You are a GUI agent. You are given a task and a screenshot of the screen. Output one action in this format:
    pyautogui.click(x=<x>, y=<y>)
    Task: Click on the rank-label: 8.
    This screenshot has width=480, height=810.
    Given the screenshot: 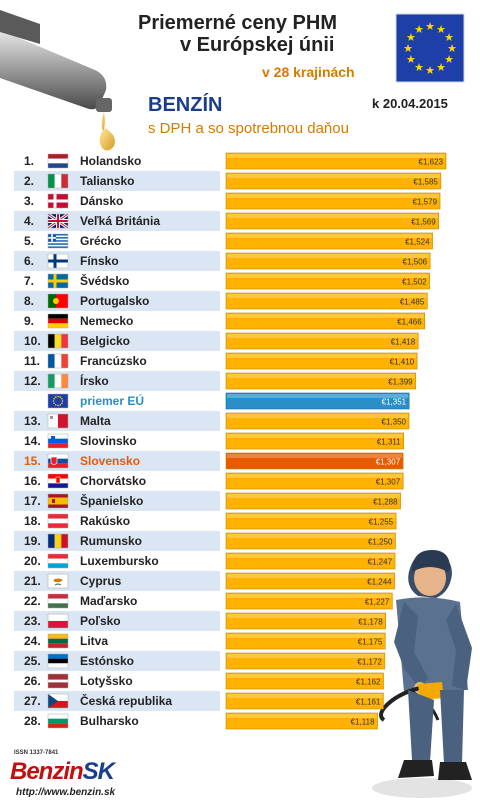 What is the action you would take?
    pyautogui.click(x=29, y=301)
    